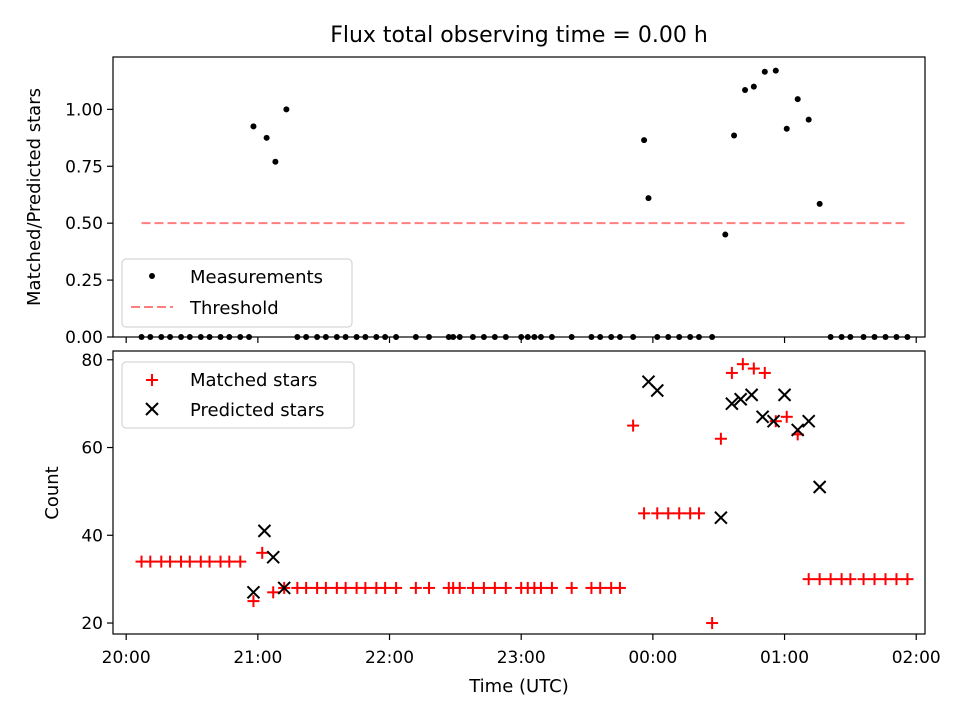 Image resolution: width=960 pixels, height=724 pixels. Describe the element at coordinates (126, 658) in the screenshot. I see `x-tick-label: 20:00` at that location.